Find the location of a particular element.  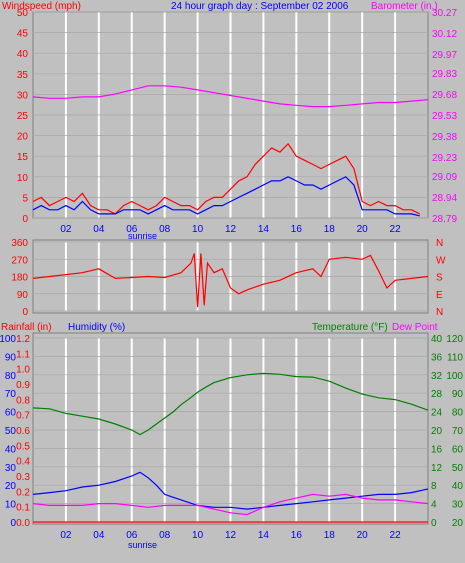

rainfall-tick-label: 0.2 is located at coordinates (23, 492).